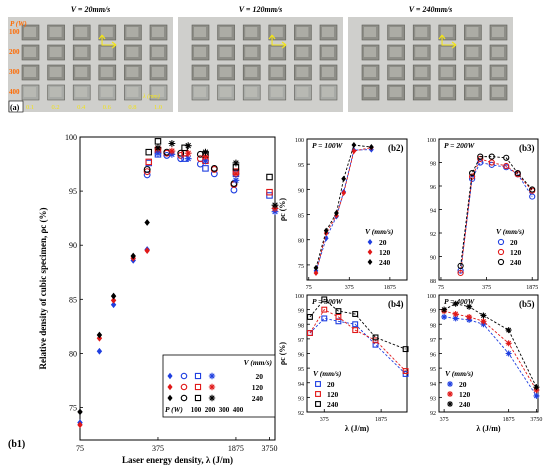 Image resolution: width=553 pixels, height=472 pixels. I want to click on y-tick-label: 85, so click(301, 217).